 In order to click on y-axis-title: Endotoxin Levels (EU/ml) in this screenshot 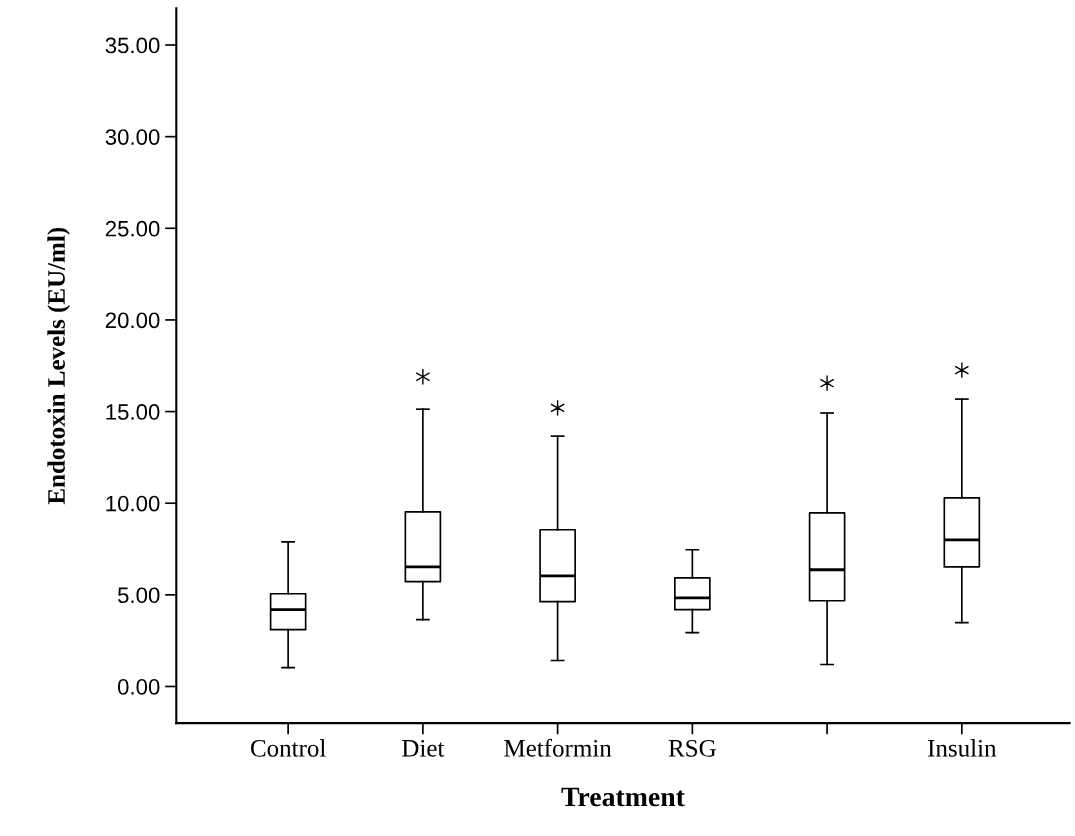, I will do `click(58, 366)`.